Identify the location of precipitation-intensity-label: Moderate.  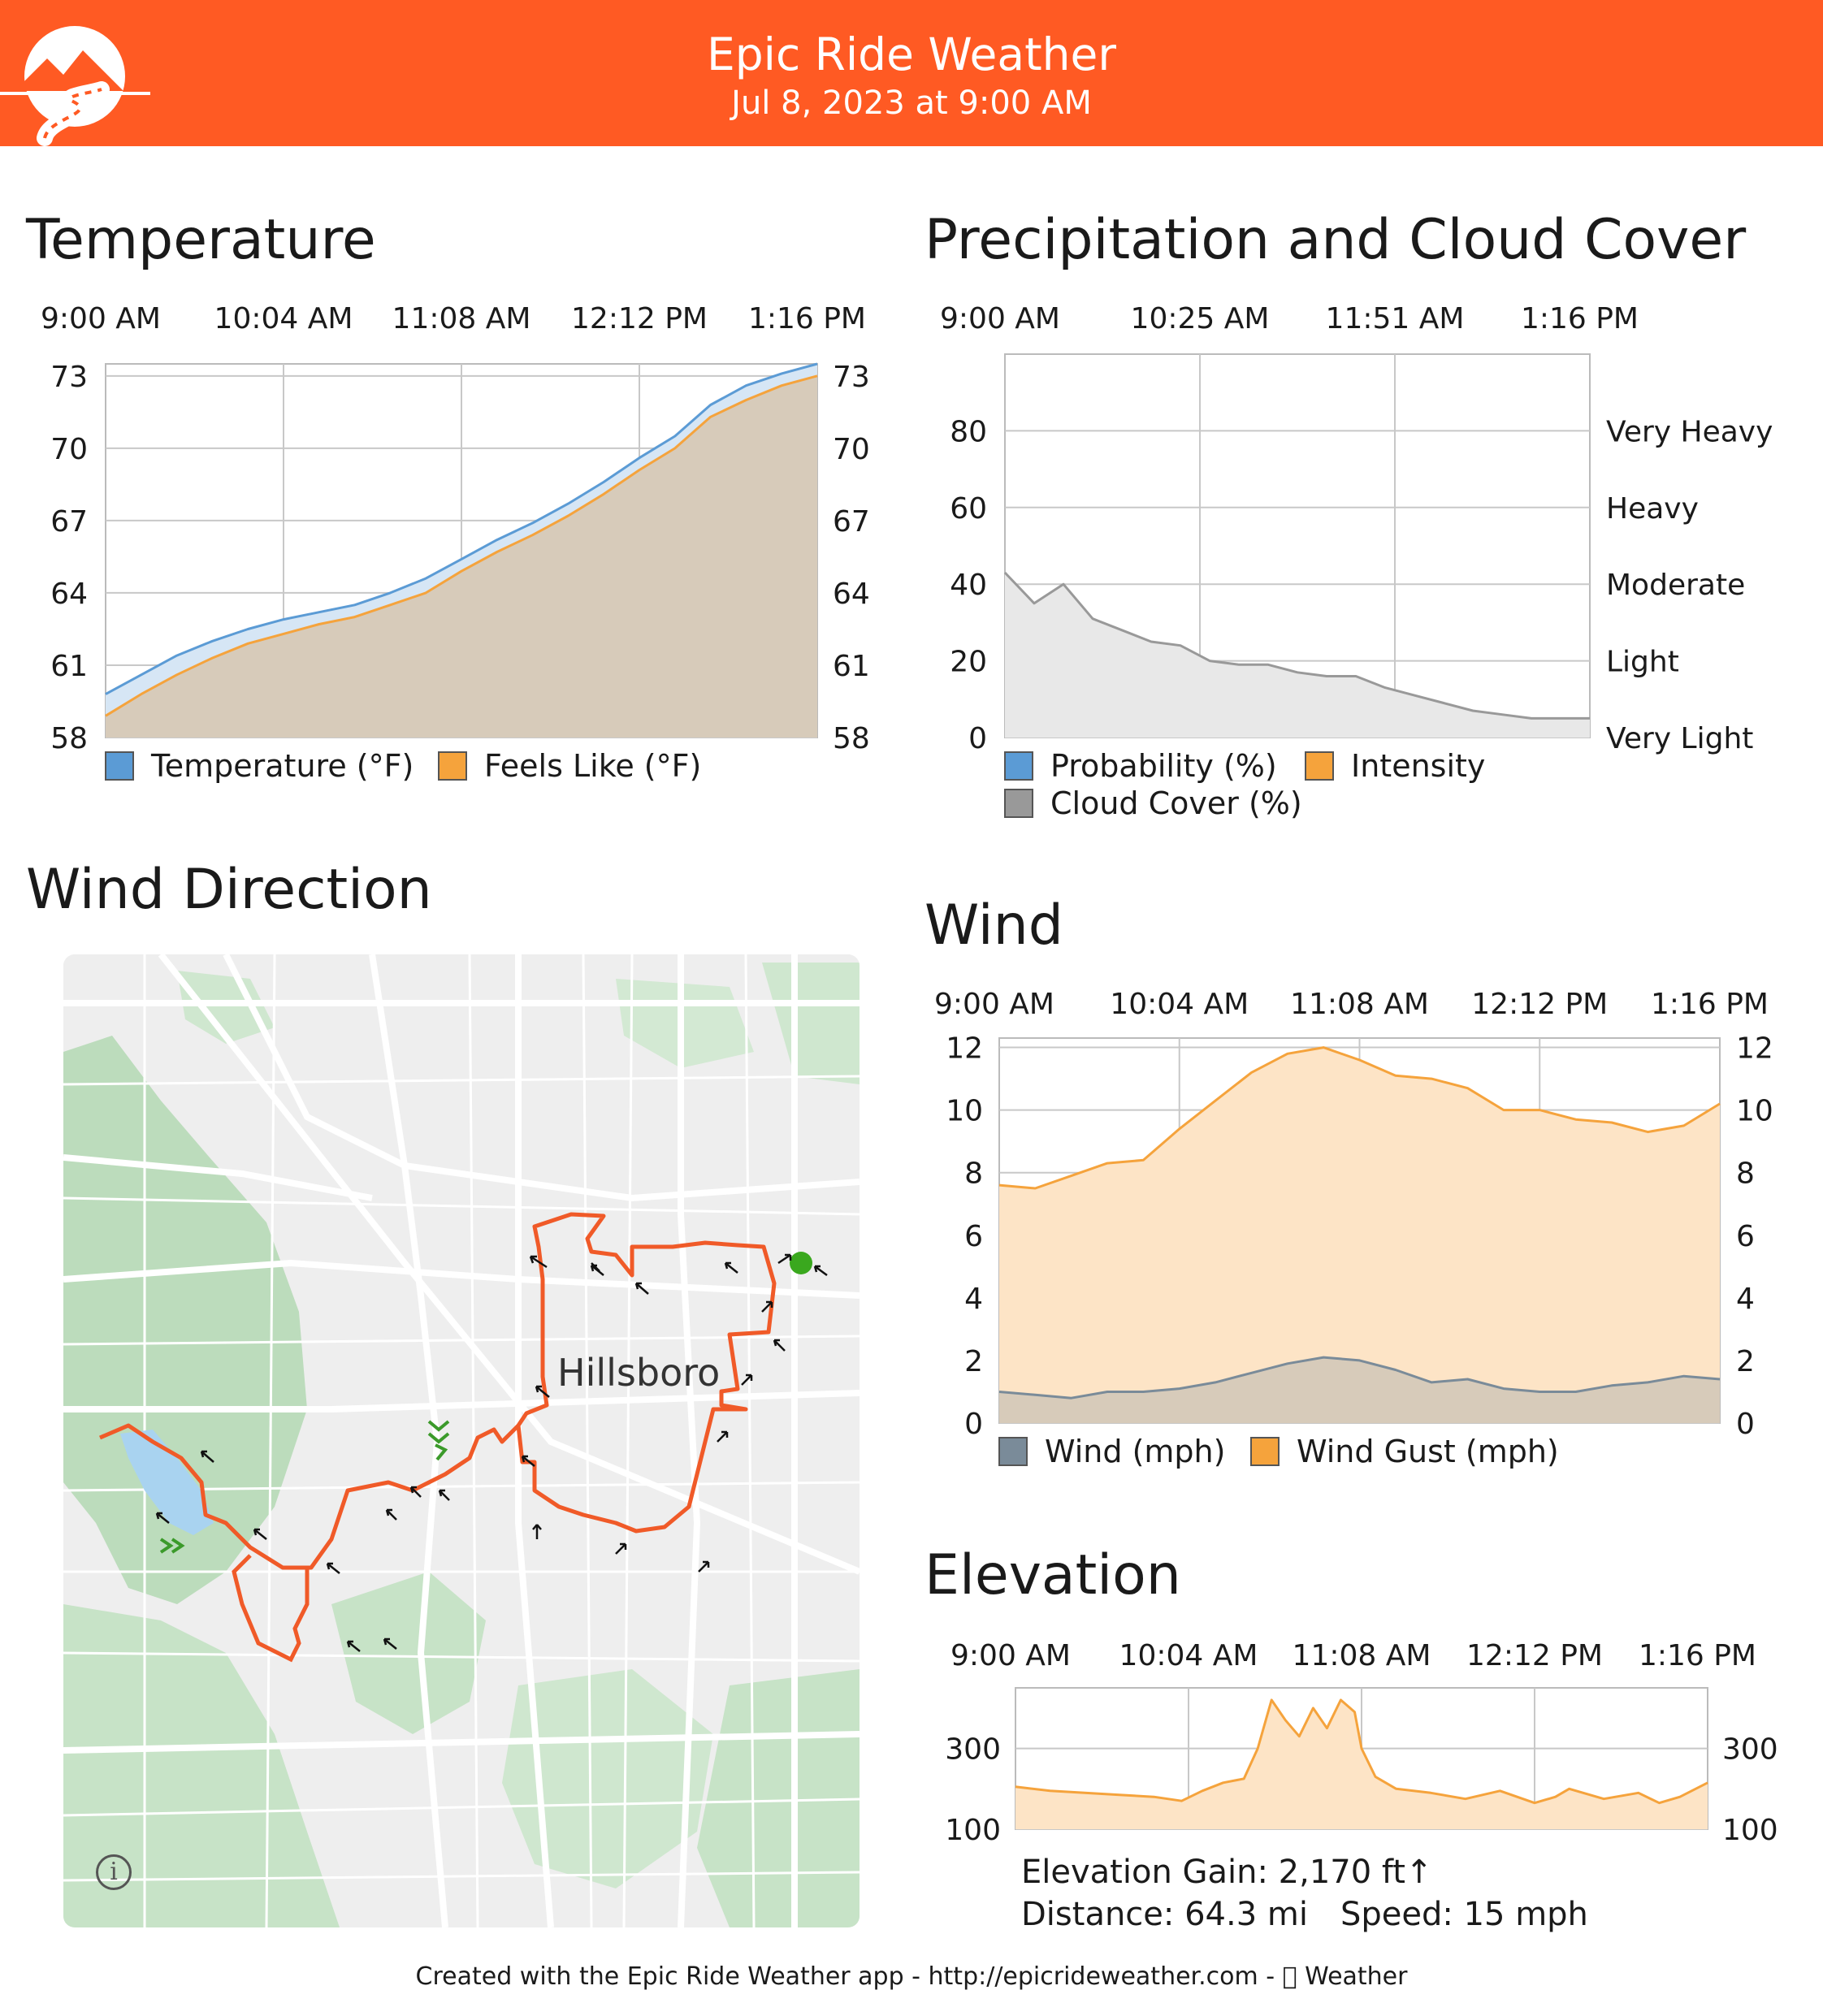
(1675, 586).